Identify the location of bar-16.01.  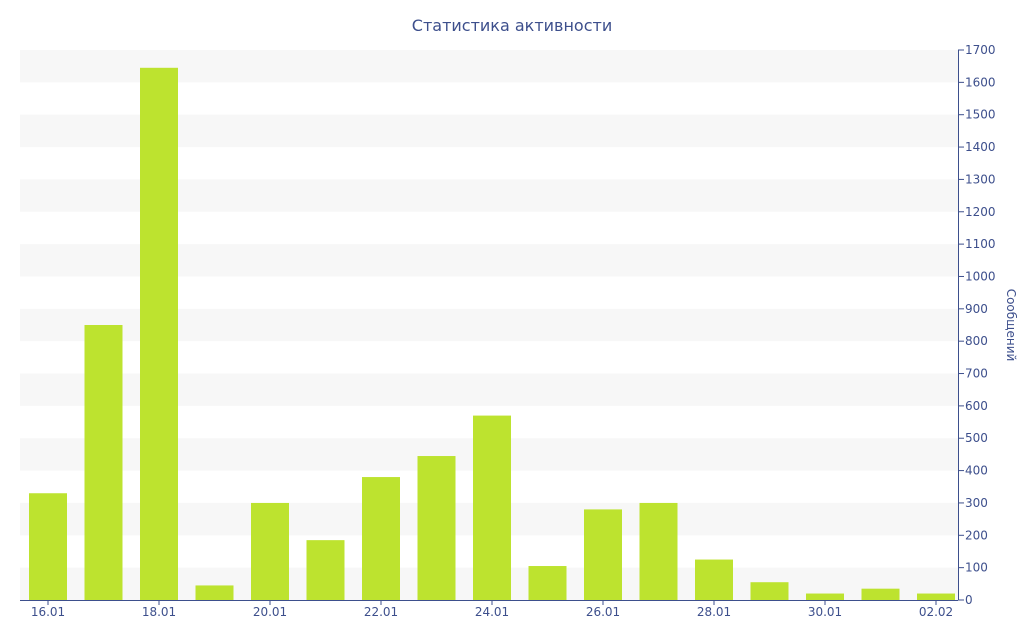
(48, 546).